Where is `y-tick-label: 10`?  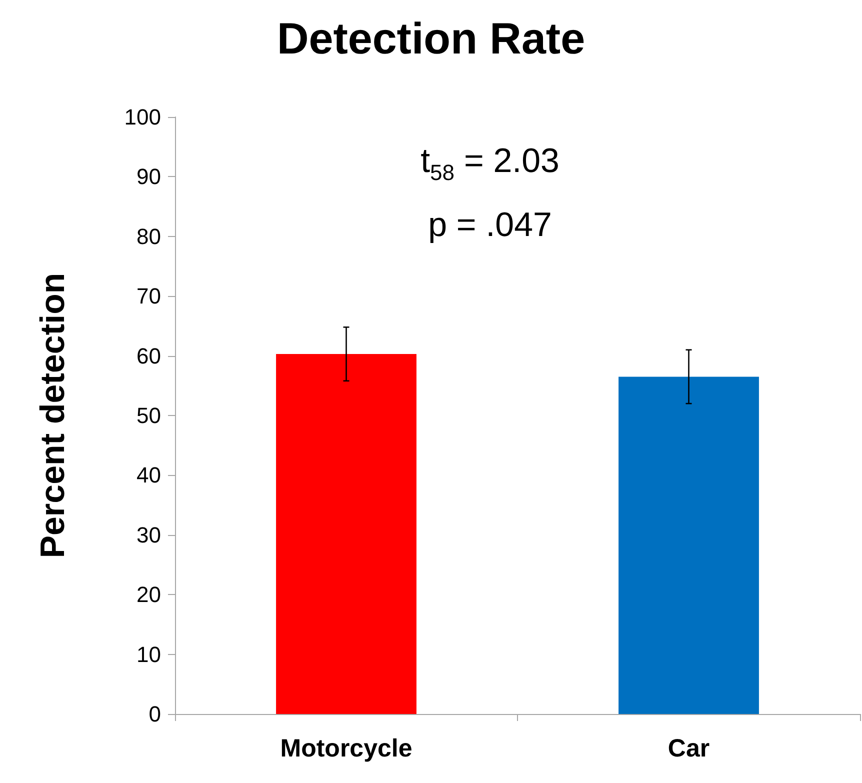 y-tick-label: 10 is located at coordinates (148, 654).